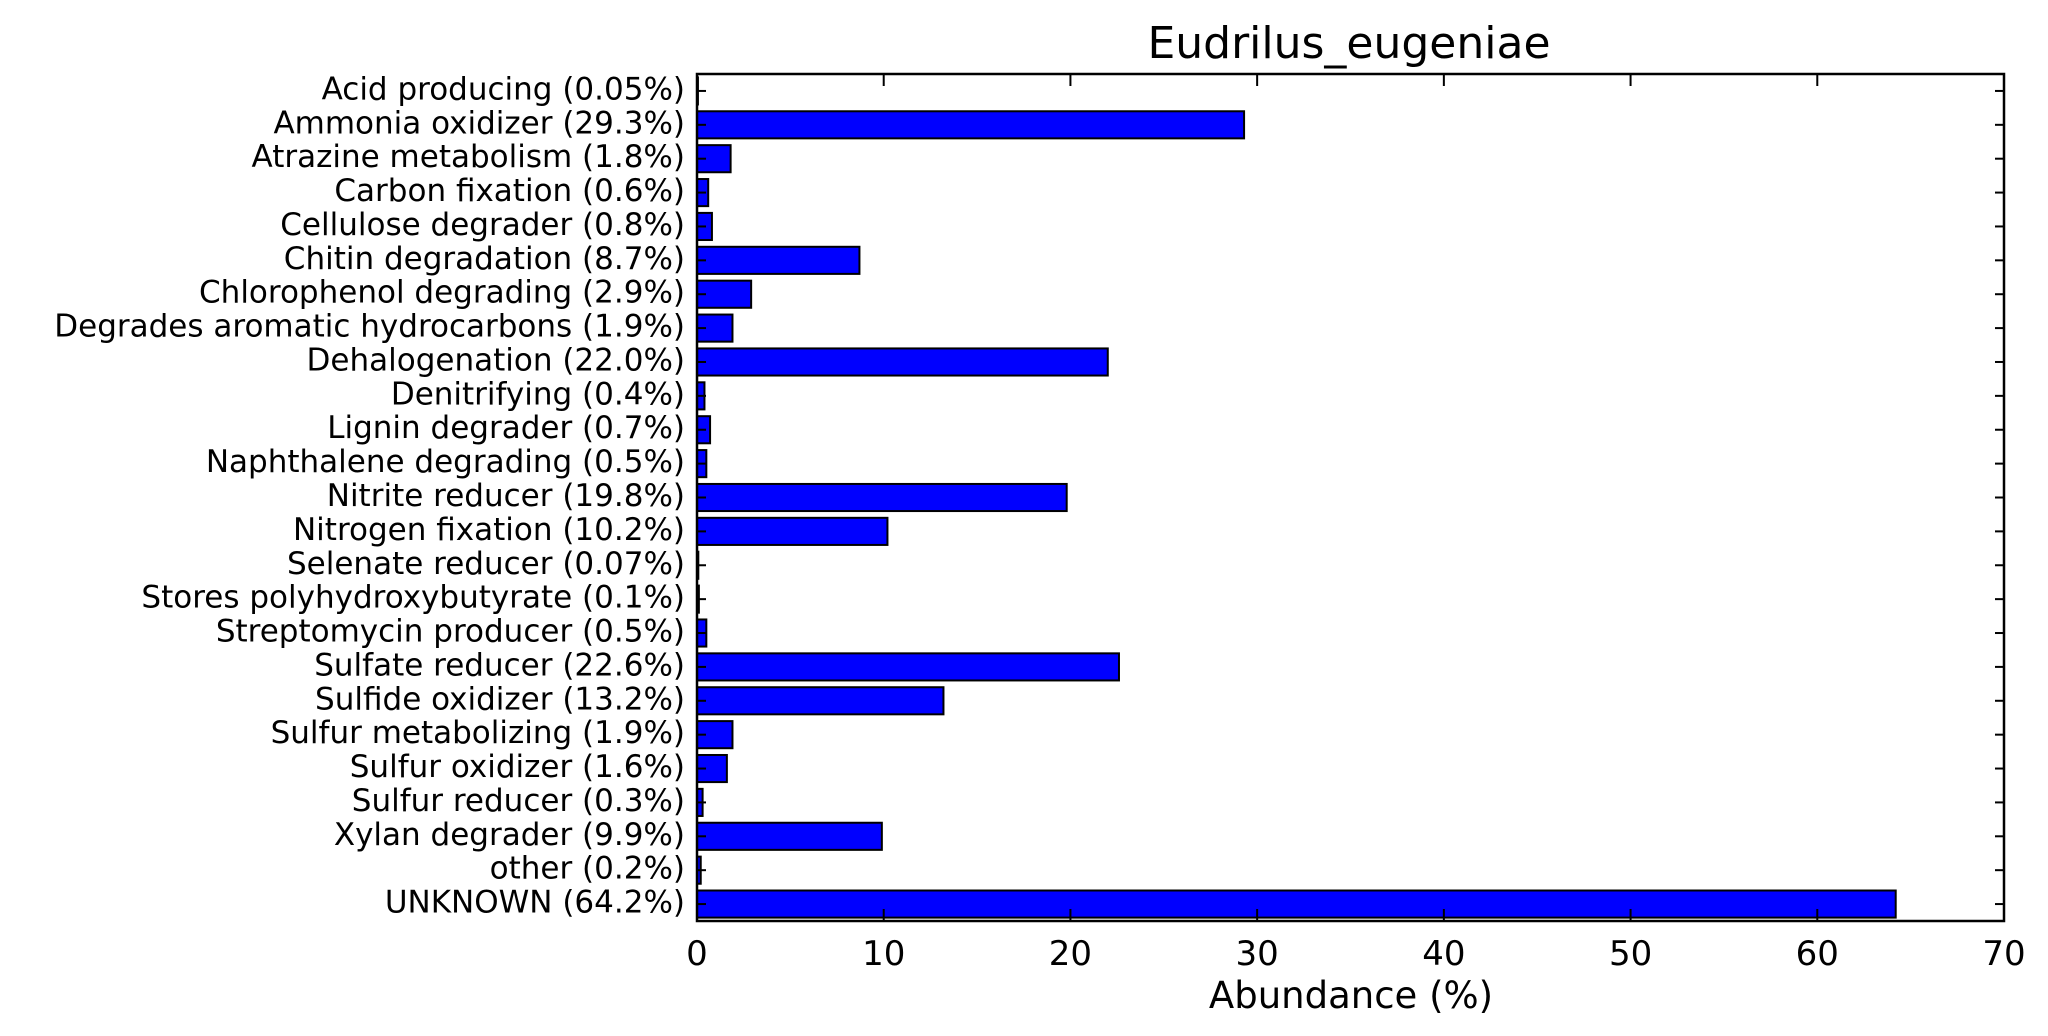 This screenshot has width=2048, height=1036. I want to click on category-label: Selenate reducer (0.07%), so click(486, 564).